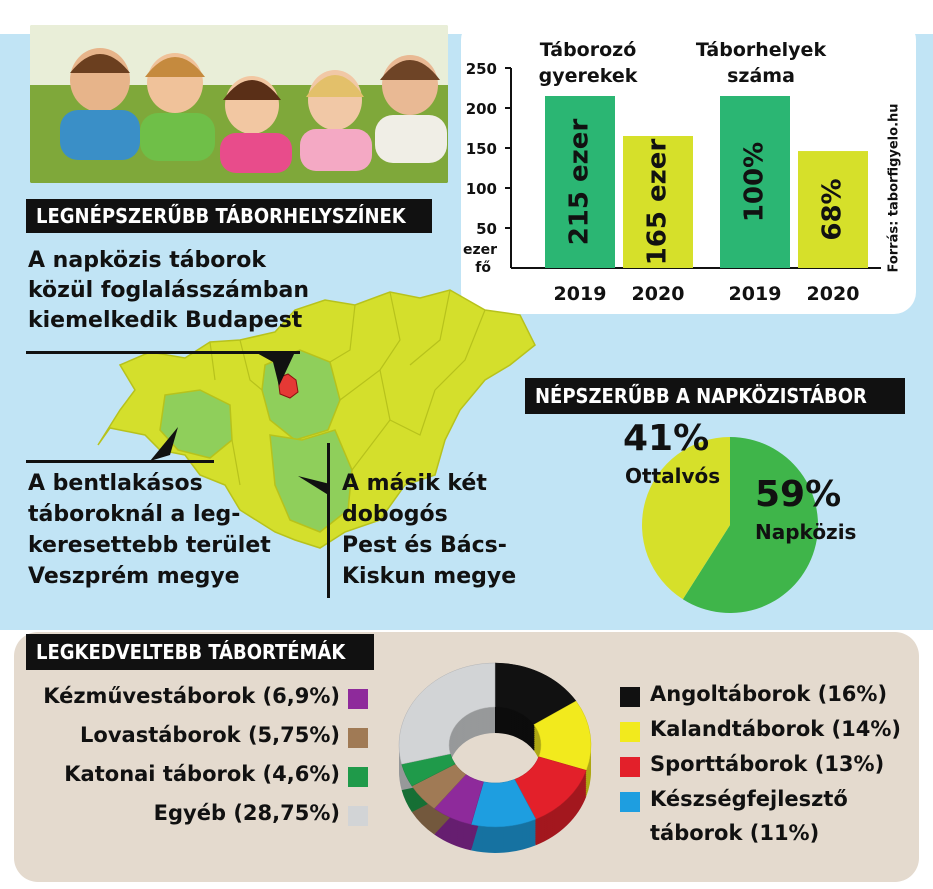 This screenshot has height=889, width=933. What do you see at coordinates (735, 833) in the screenshot?
I see `themes-legend-right-label-cont: táborok (11%)` at bounding box center [735, 833].